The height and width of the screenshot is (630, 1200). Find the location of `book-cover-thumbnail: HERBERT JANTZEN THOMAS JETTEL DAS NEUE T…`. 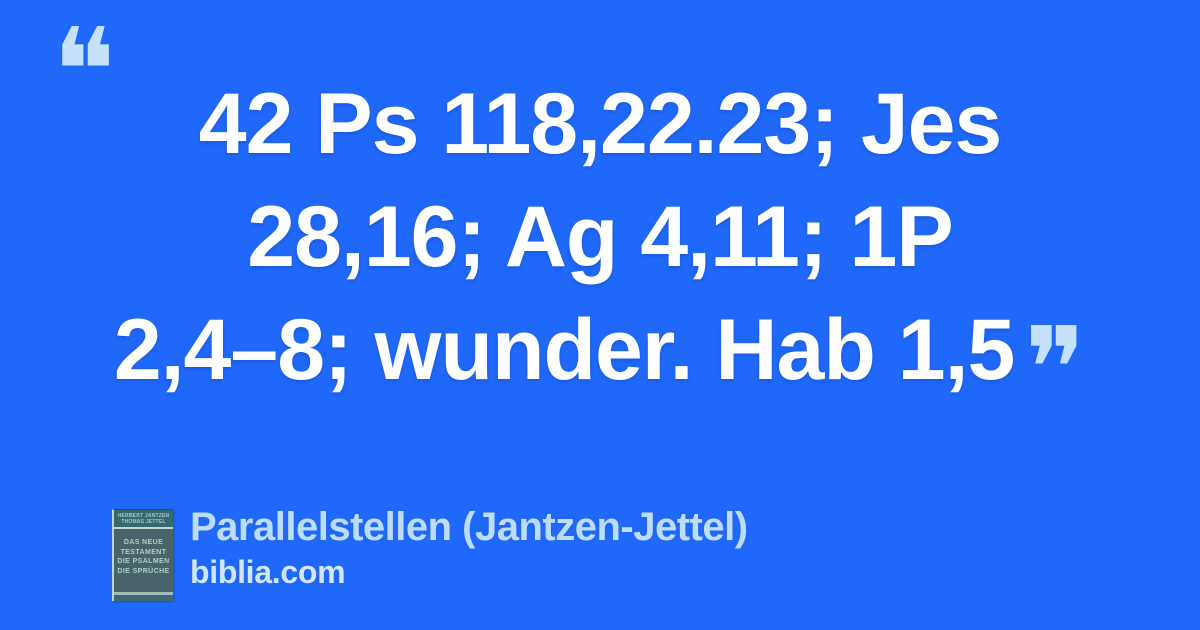

book-cover-thumbnail: HERBERT JANTZEN THOMAS JETTEL DAS NEUE T… is located at coordinates (142, 555).